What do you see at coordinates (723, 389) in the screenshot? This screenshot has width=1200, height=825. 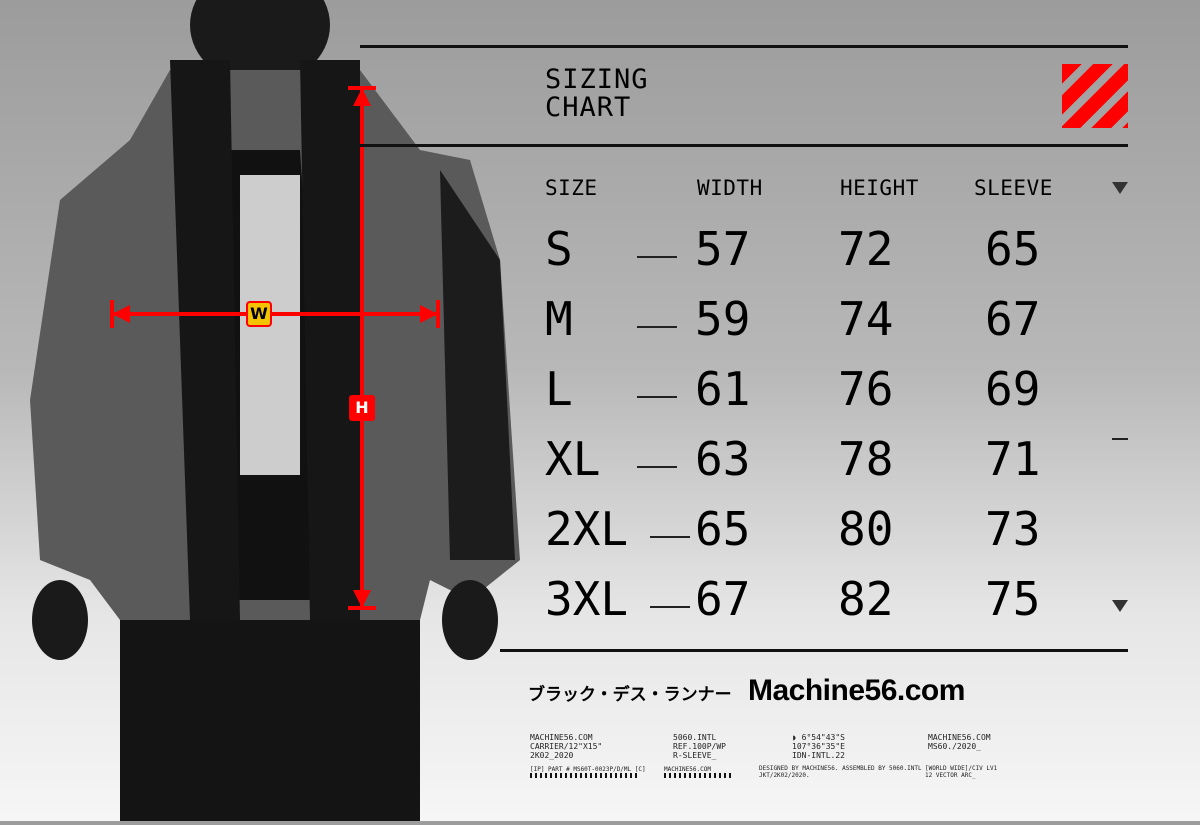 I see `width-value: 61` at bounding box center [723, 389].